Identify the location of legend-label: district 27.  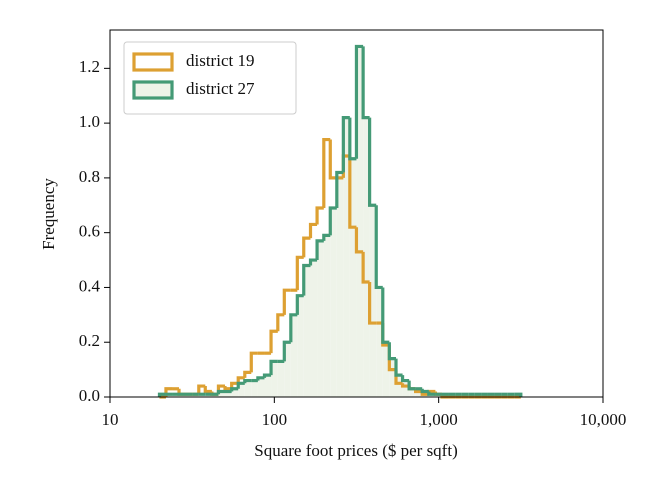
(220, 88).